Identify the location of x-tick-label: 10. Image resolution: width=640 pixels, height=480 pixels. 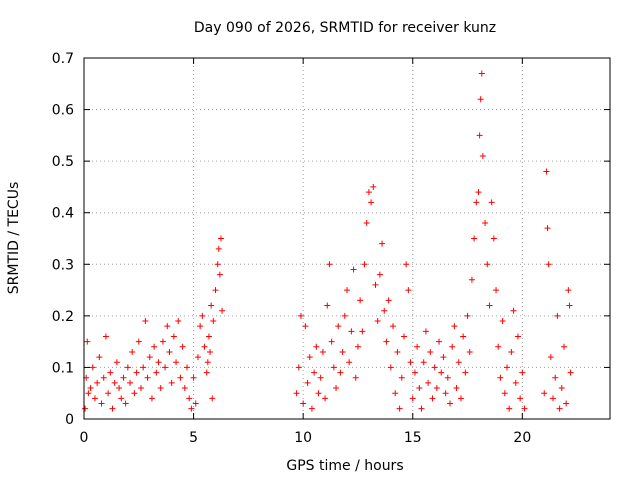
(303, 438).